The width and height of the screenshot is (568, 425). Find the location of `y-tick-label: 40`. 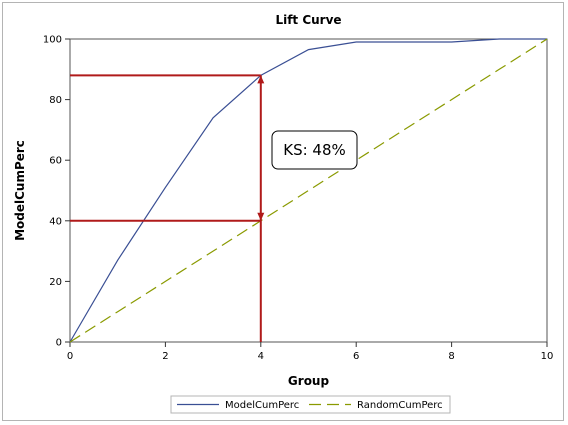

y-tick-label: 40 is located at coordinates (55, 221).